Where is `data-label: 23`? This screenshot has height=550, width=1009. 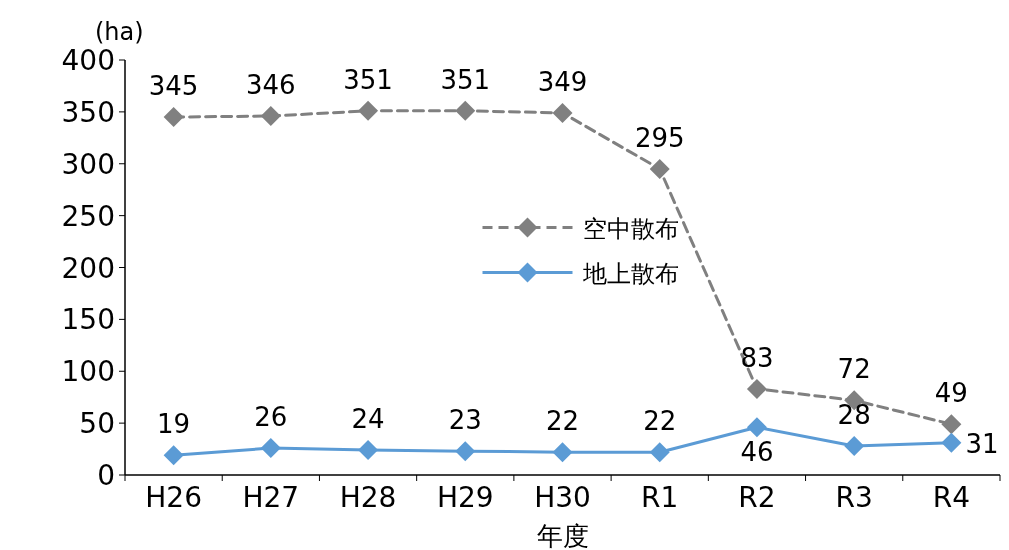 data-label: 23 is located at coordinates (465, 420).